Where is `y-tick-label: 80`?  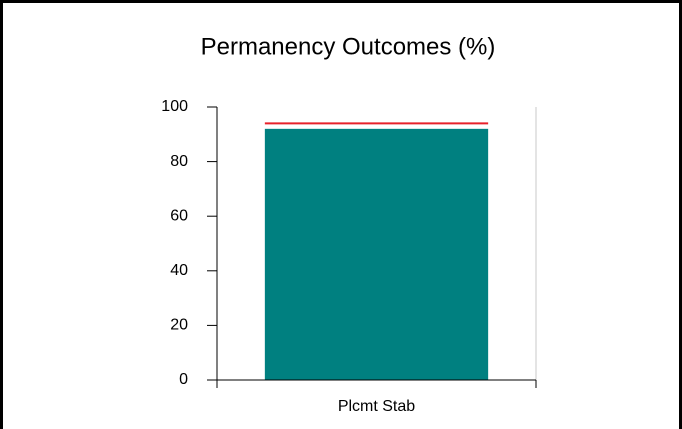
y-tick-label: 80 is located at coordinates (179, 161).